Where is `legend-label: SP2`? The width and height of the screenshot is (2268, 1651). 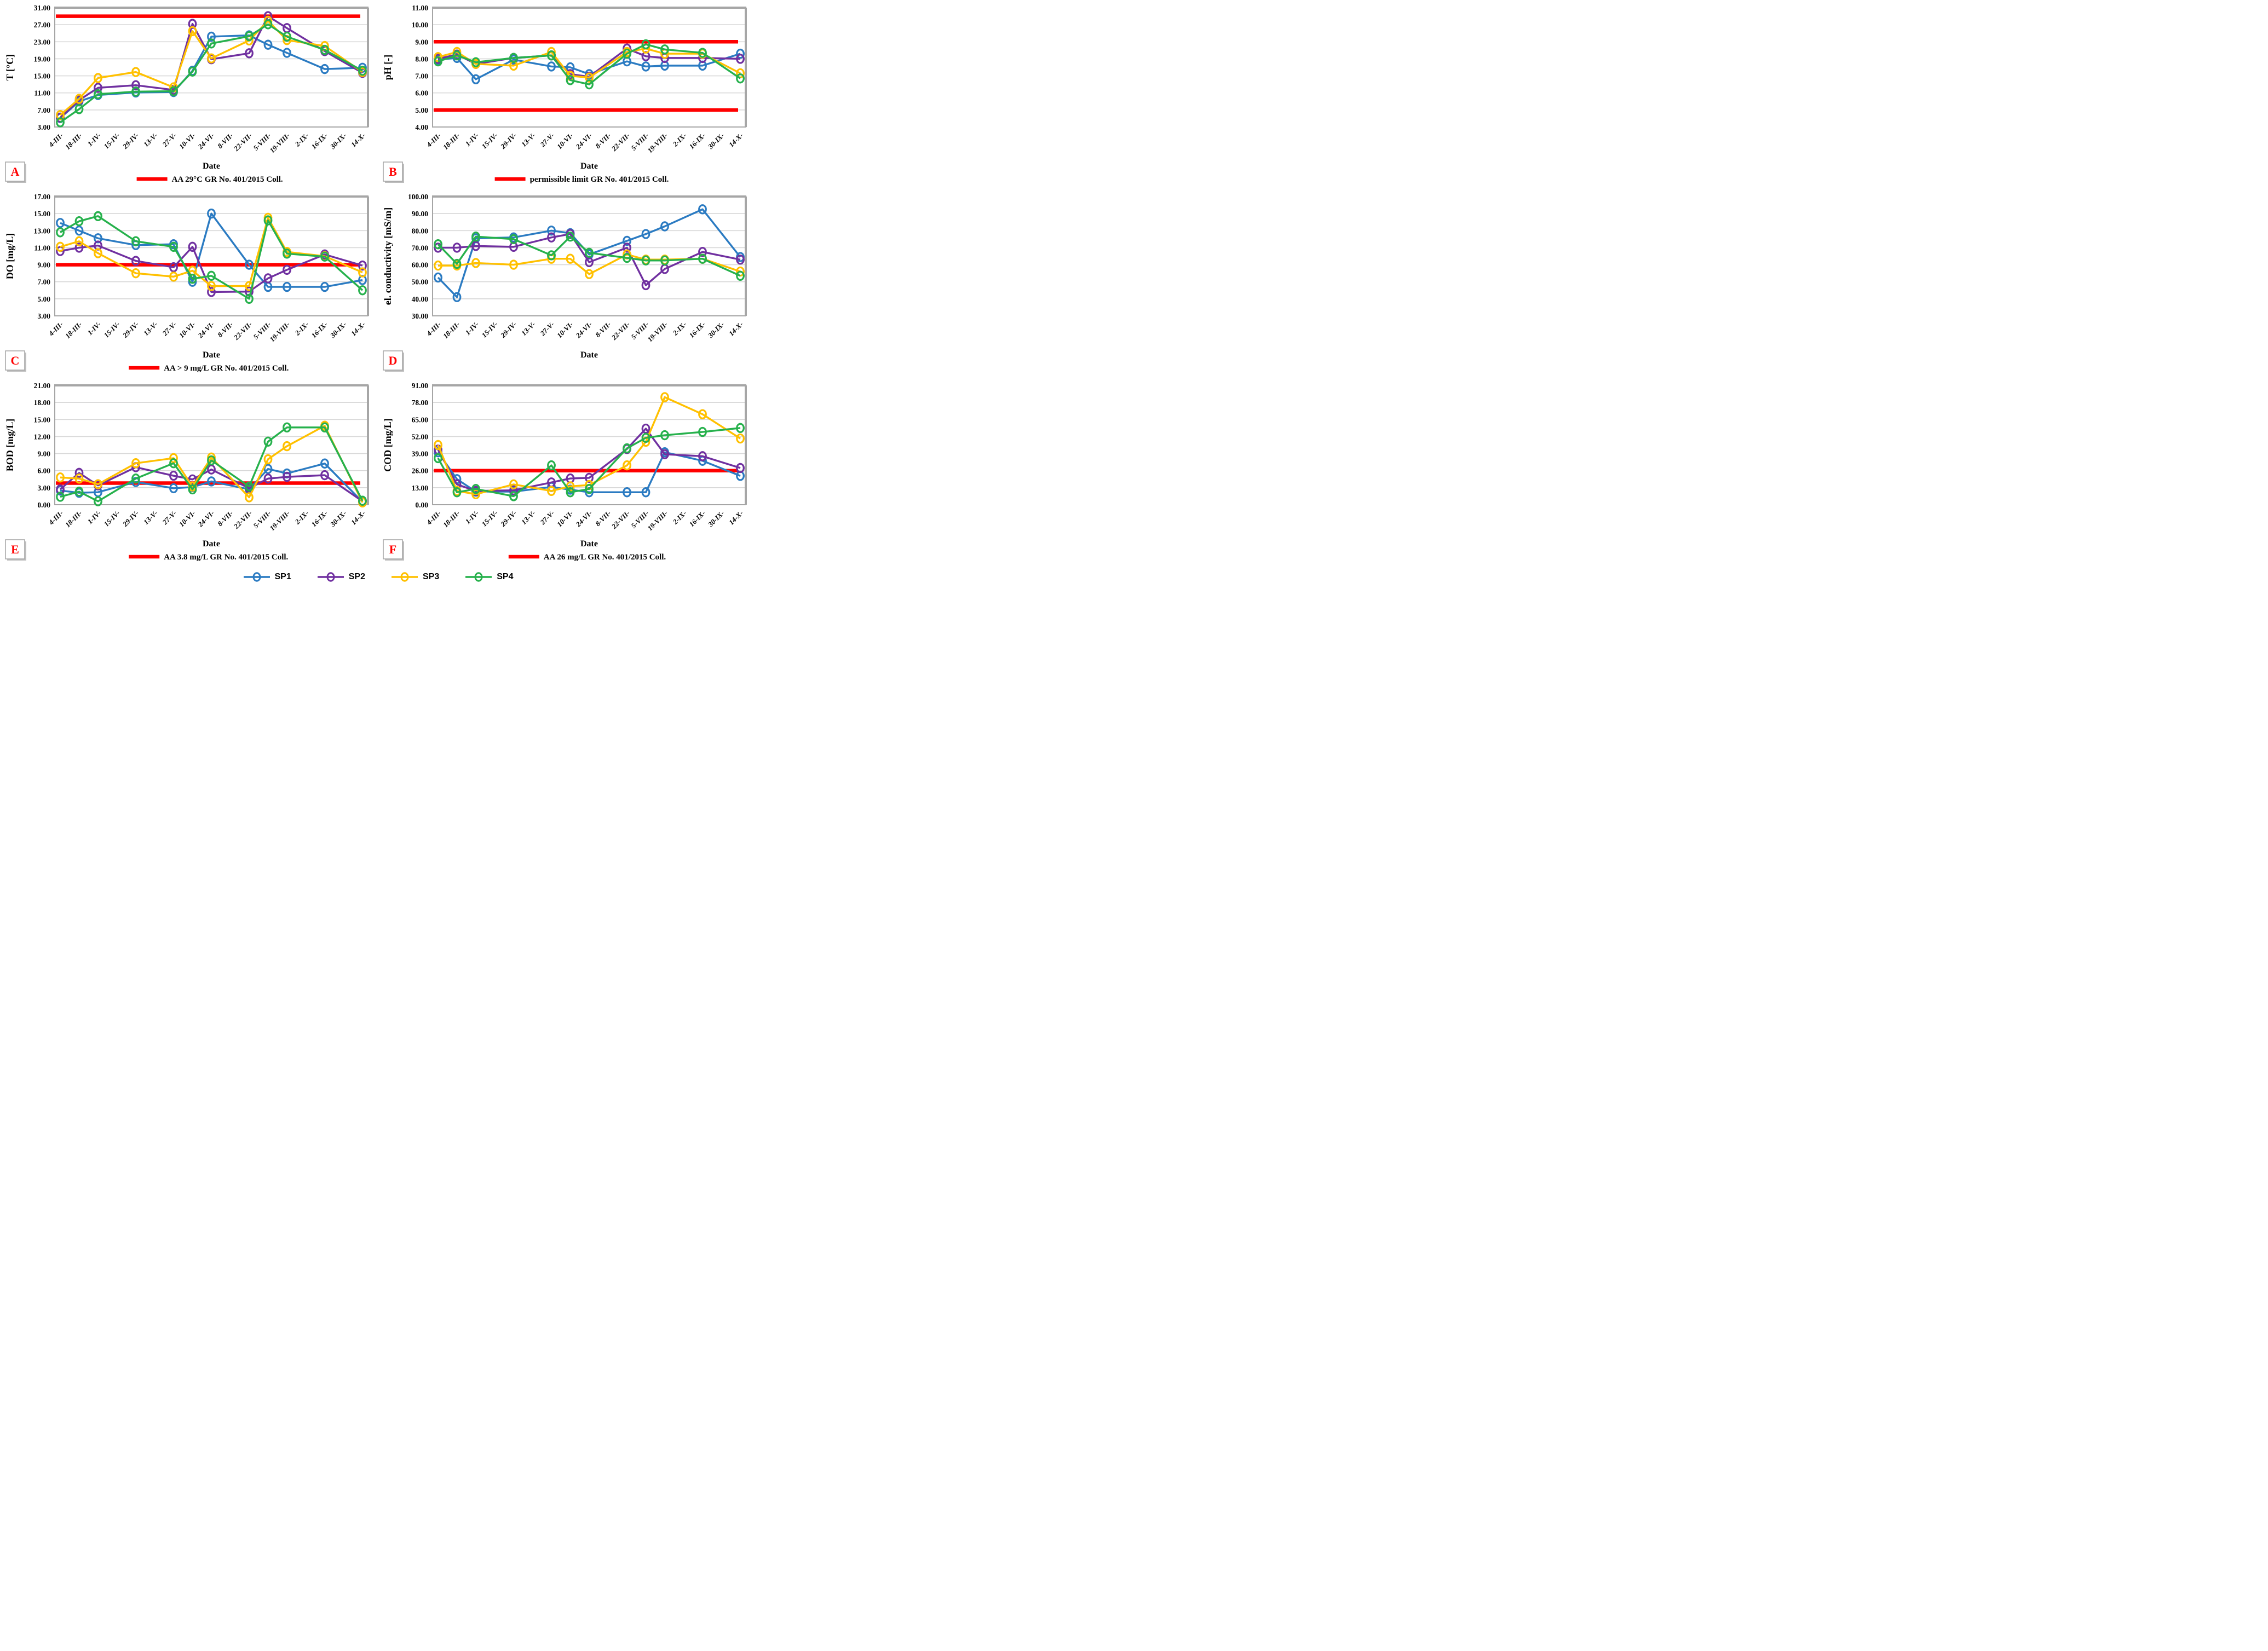
legend-label: SP2 is located at coordinates (356, 576).